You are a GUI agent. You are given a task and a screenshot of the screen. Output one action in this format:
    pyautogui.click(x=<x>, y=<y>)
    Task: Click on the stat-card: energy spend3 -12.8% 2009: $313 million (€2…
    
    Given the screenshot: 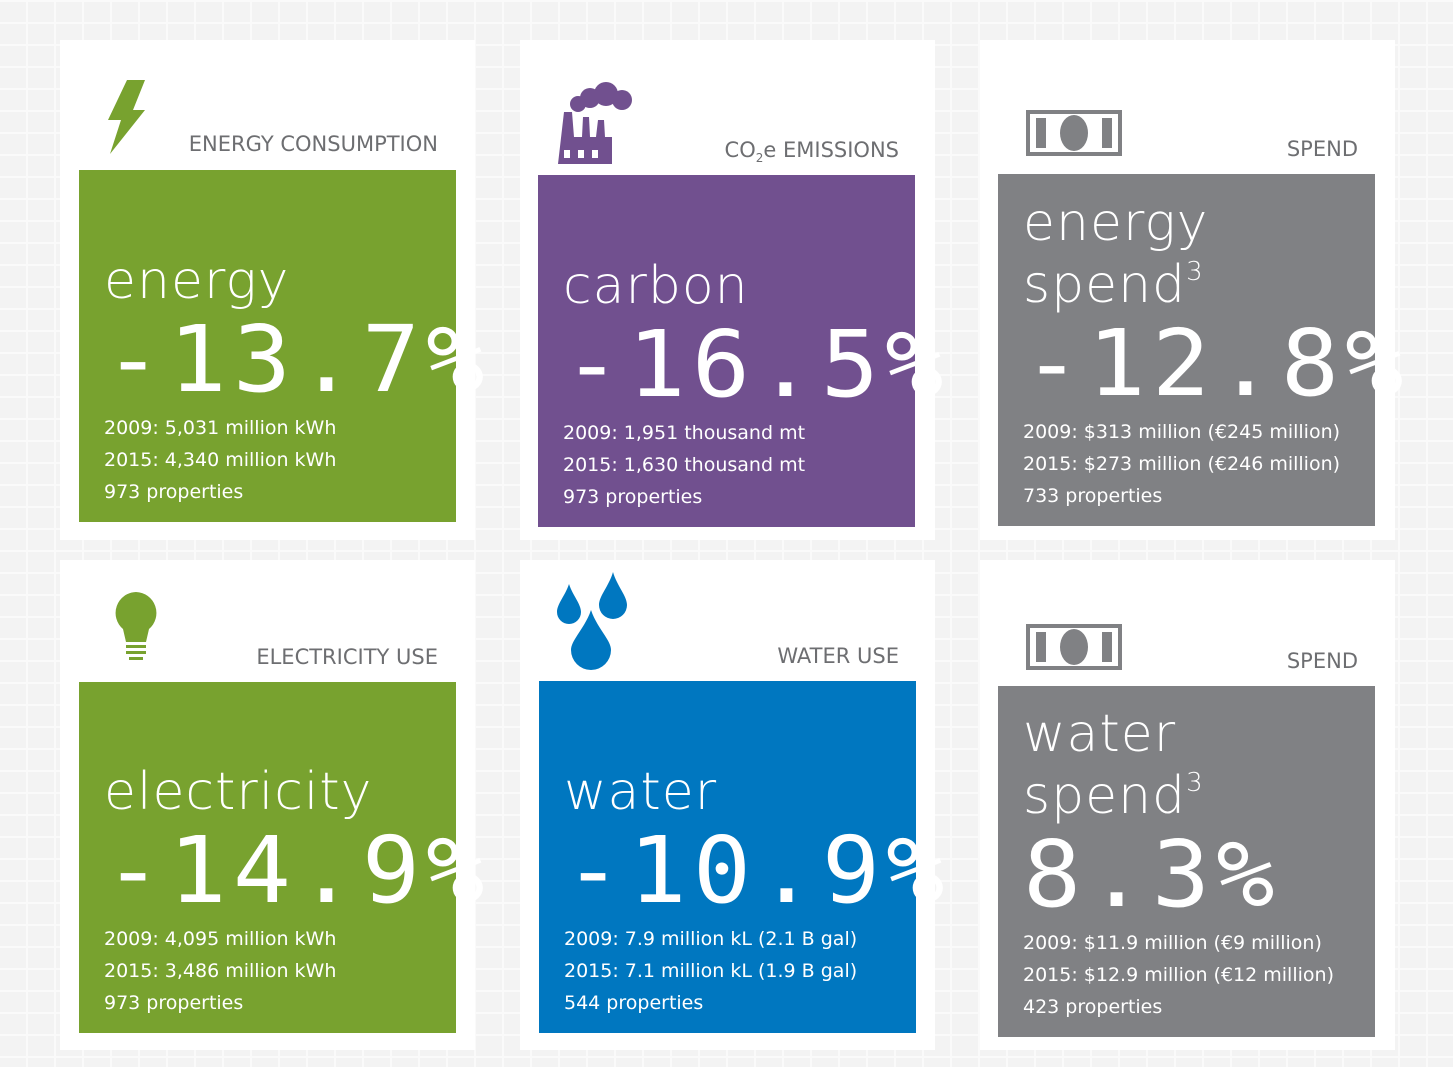 What is the action you would take?
    pyautogui.click(x=1204, y=350)
    